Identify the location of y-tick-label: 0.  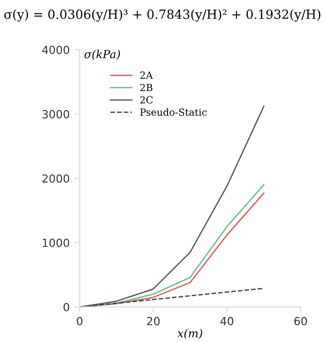
(67, 307).